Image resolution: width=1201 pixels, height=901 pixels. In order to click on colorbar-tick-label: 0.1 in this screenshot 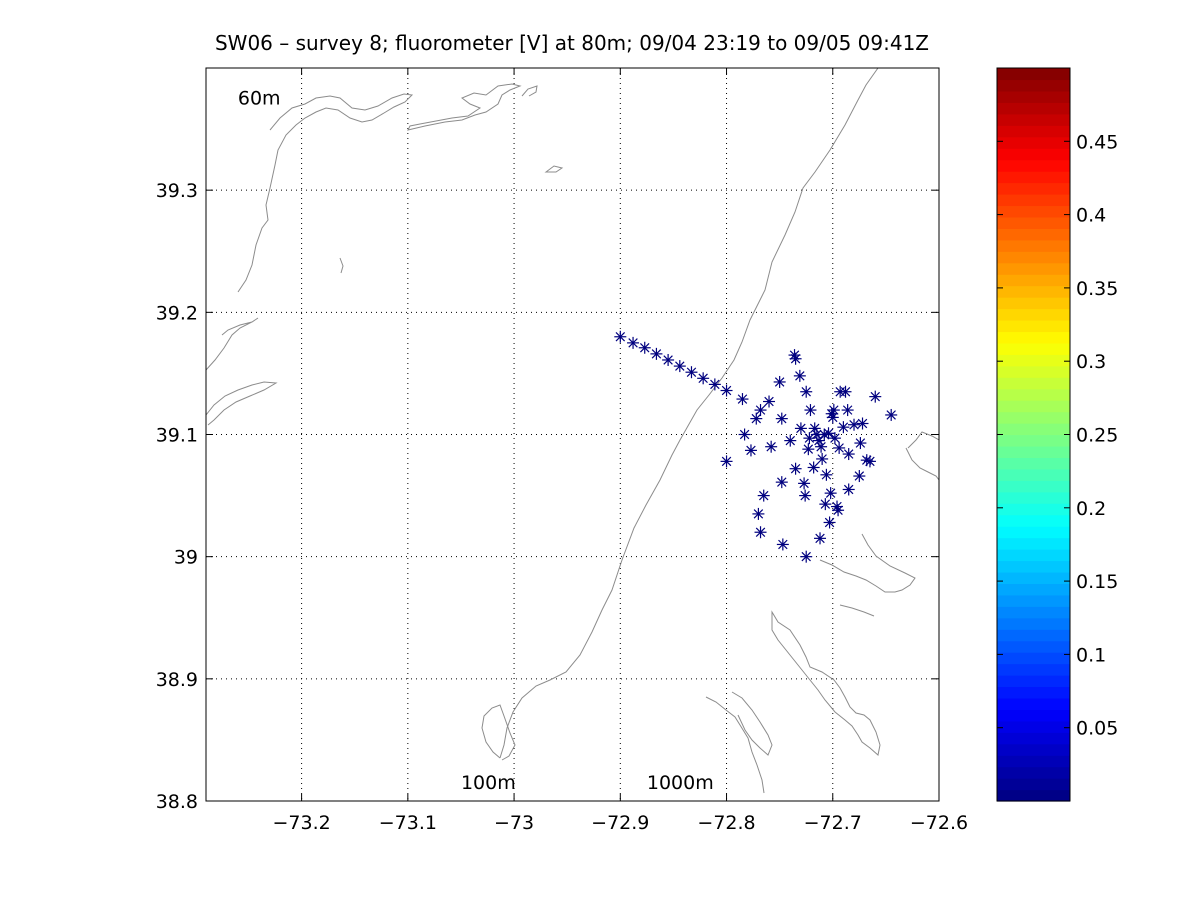, I will do `click(1091, 655)`.